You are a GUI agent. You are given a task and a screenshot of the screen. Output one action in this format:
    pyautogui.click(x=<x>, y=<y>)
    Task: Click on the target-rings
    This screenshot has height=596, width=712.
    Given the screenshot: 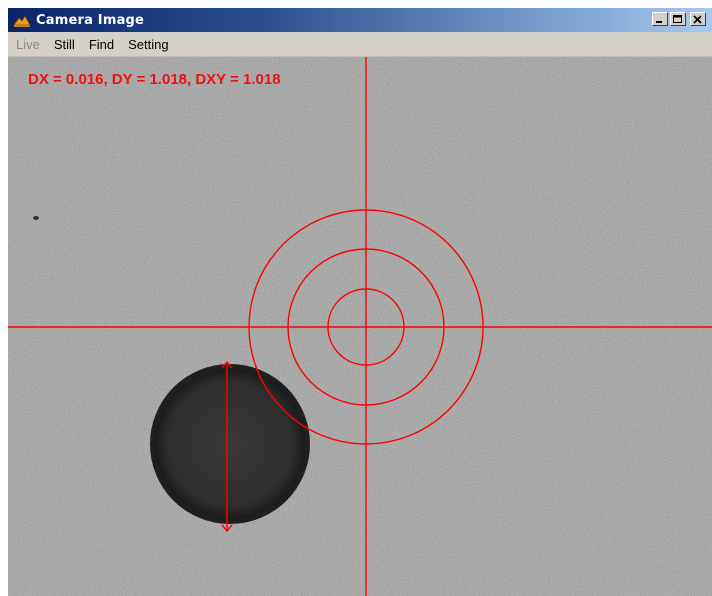 What is the action you would take?
    pyautogui.click(x=366, y=327)
    